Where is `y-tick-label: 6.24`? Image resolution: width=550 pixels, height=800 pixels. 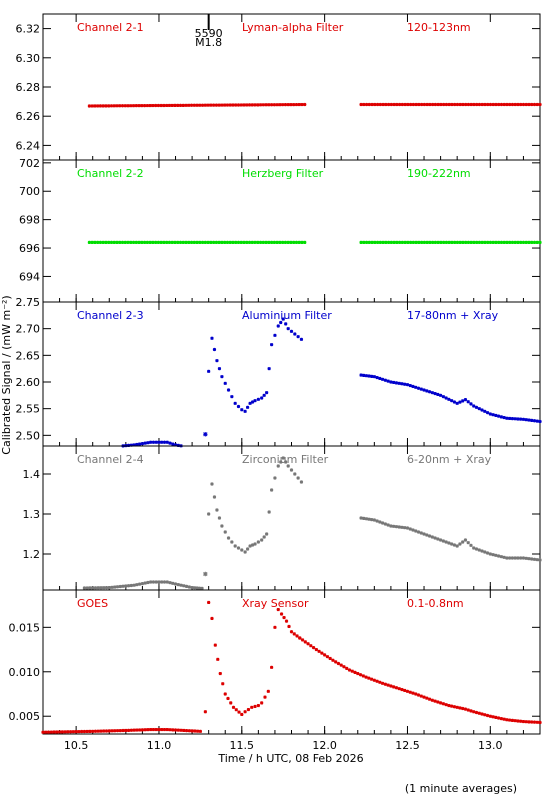 y-tick-label: 6.24 is located at coordinates (28, 145).